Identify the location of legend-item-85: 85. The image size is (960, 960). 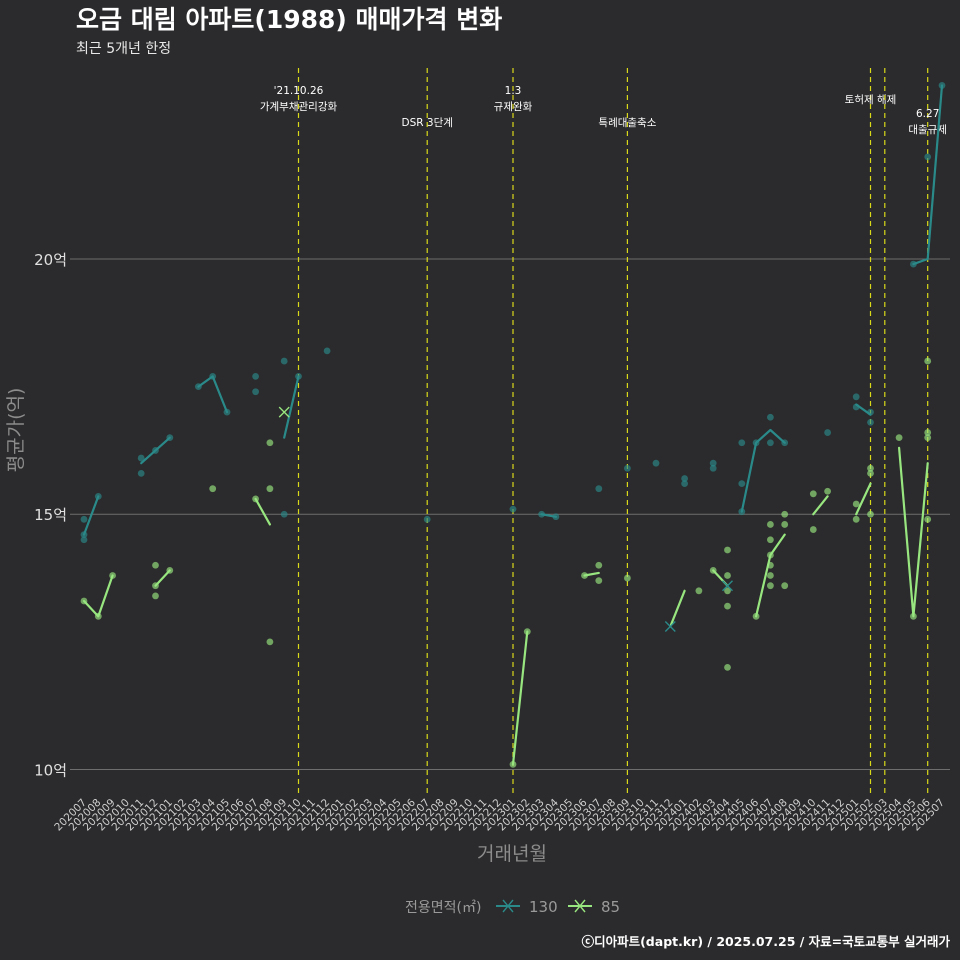
(594, 907).